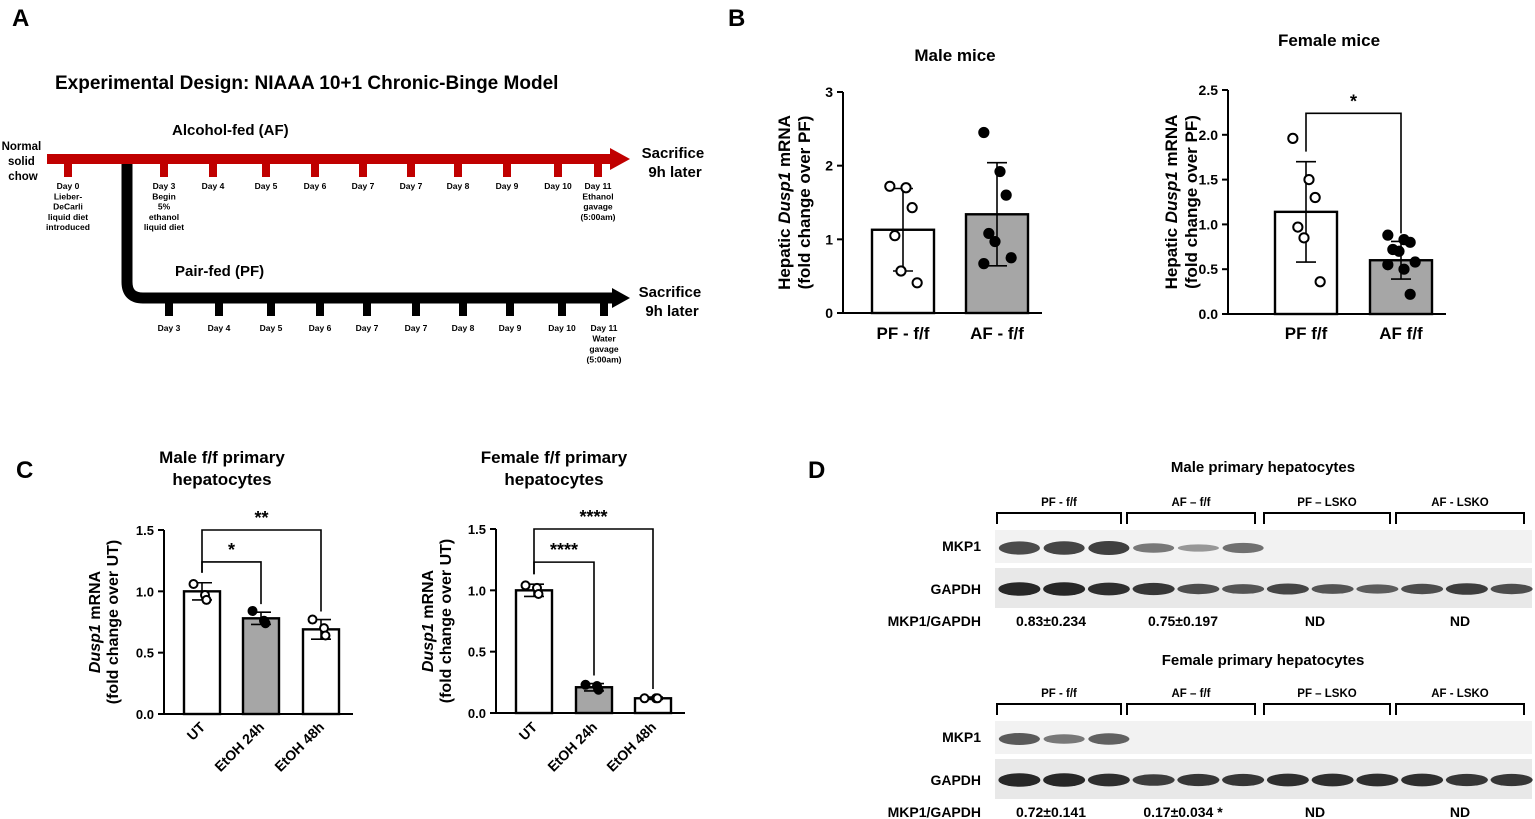 This screenshot has height=819, width=1535. Describe the element at coordinates (997, 333) in the screenshot. I see `x-tick-label: AF - f/f` at that location.